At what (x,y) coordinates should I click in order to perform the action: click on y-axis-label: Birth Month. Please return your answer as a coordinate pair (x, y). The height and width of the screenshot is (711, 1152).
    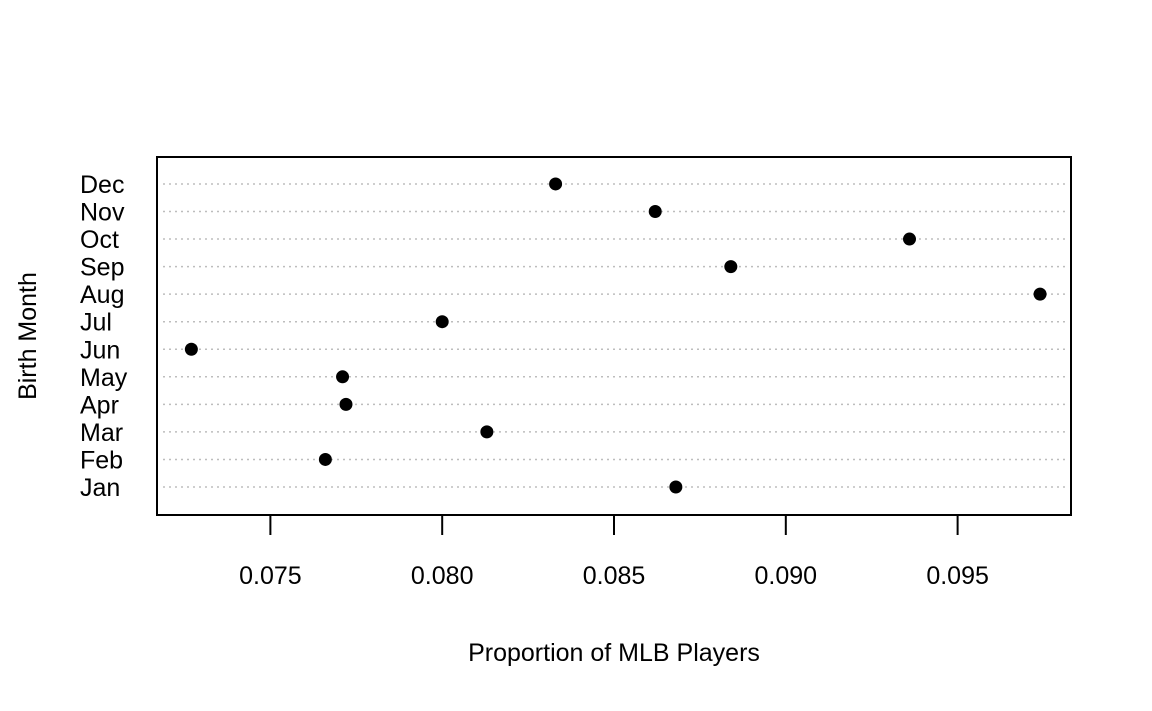
    Looking at the image, I should click on (28, 336).